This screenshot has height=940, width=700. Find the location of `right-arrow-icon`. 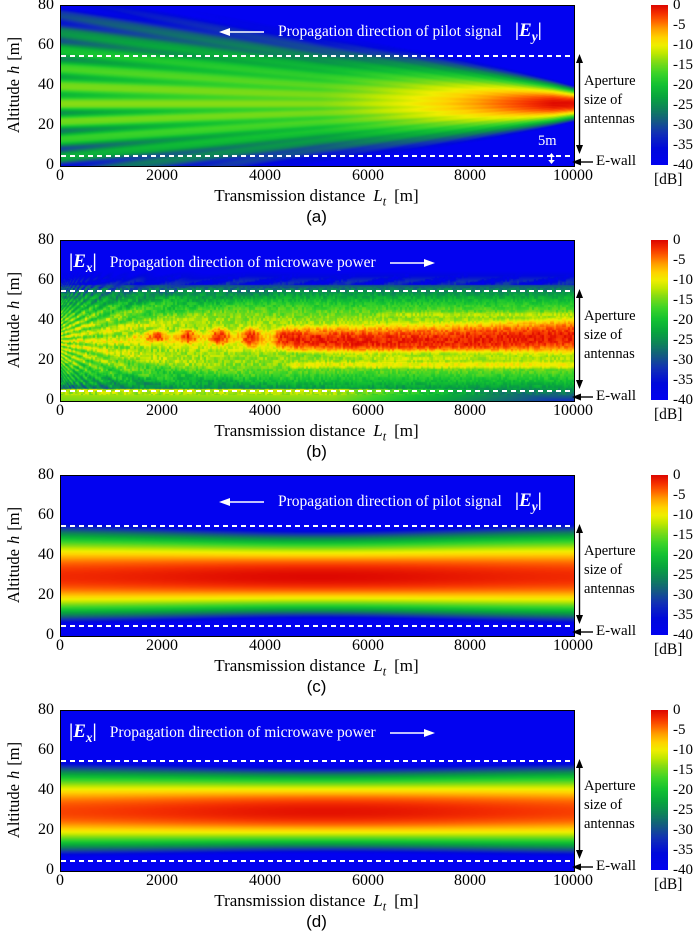

right-arrow-icon is located at coordinates (412, 733).